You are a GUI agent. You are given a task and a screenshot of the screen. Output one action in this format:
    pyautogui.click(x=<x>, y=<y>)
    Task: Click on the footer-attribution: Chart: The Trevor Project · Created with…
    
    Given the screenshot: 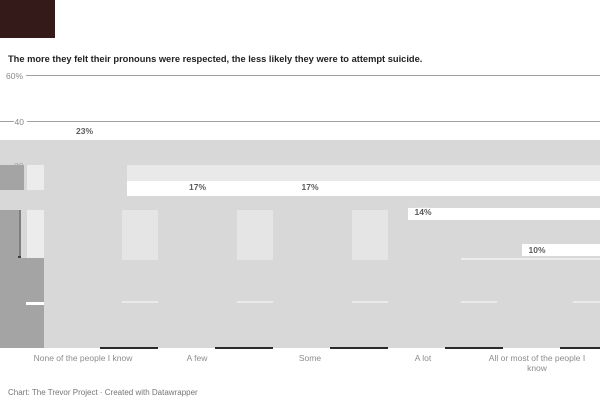 What is the action you would take?
    pyautogui.click(x=103, y=392)
    